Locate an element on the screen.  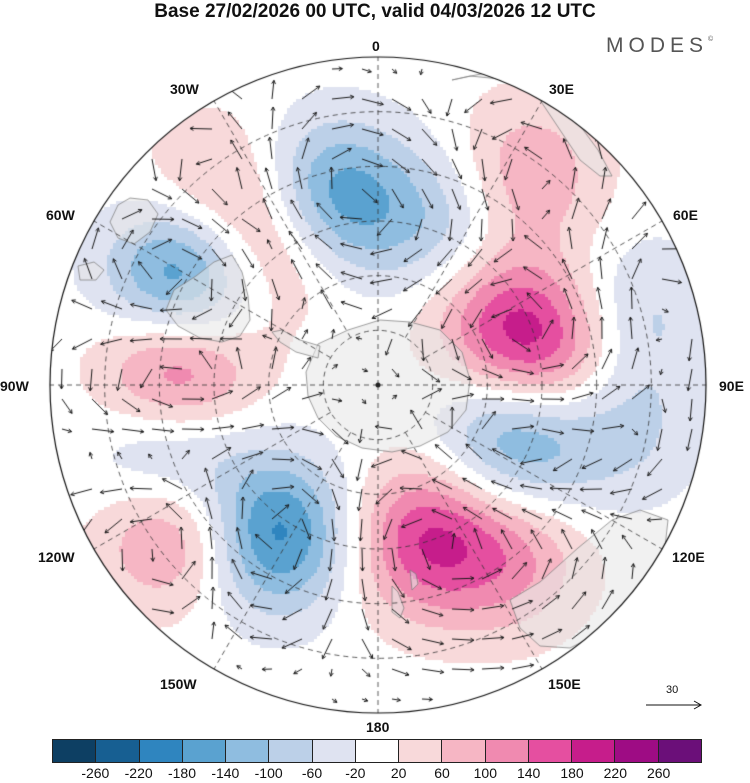
colorbar-tick-label: 260 is located at coordinates (658, 773).